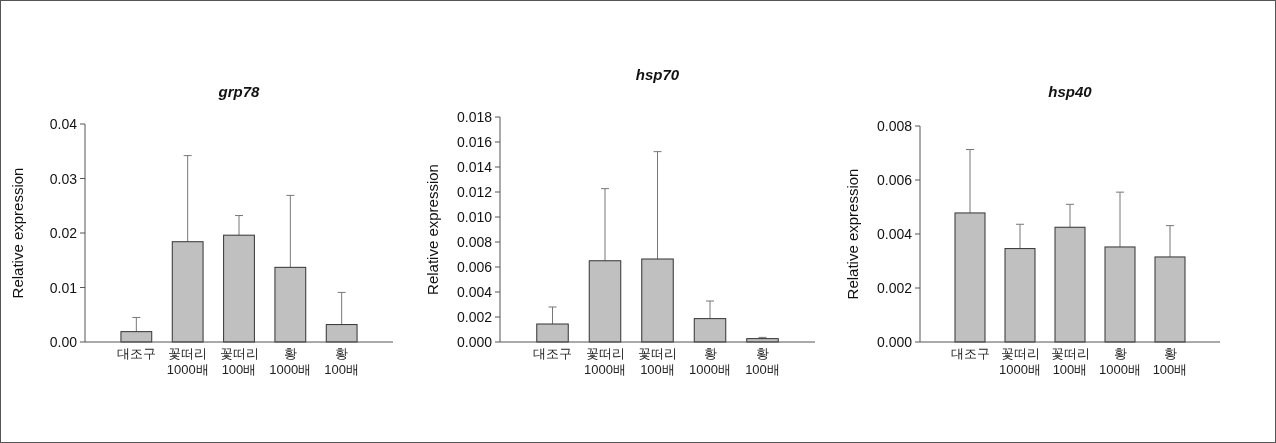 Image resolution: width=1276 pixels, height=443 pixels. I want to click on y-tick-label: 0.018, so click(474, 117).